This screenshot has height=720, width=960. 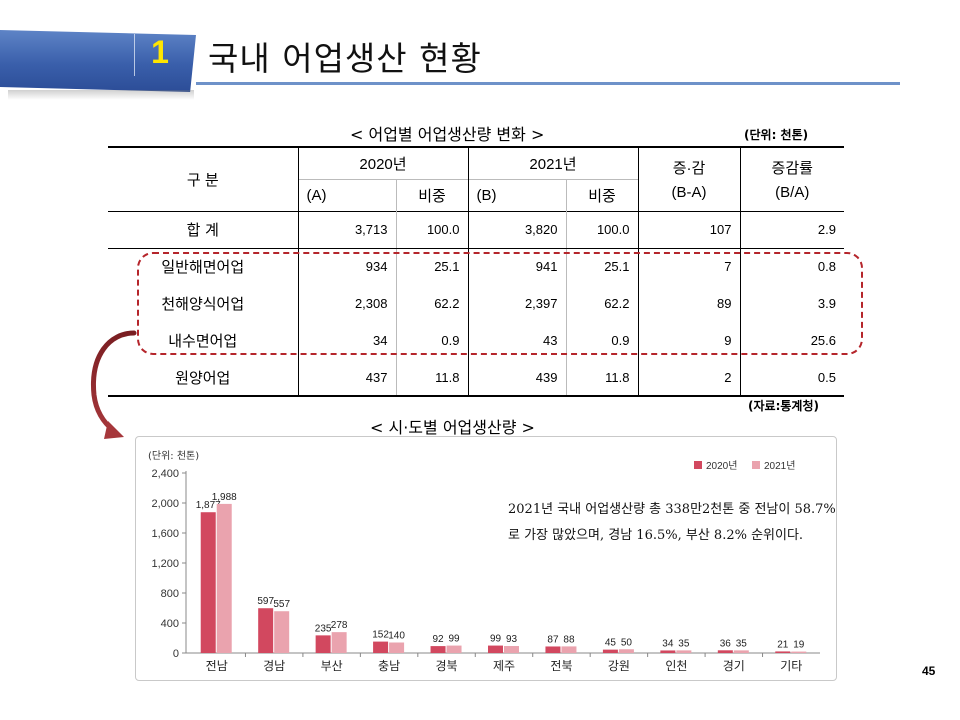 I want to click on data-label: 92, so click(x=438, y=639).